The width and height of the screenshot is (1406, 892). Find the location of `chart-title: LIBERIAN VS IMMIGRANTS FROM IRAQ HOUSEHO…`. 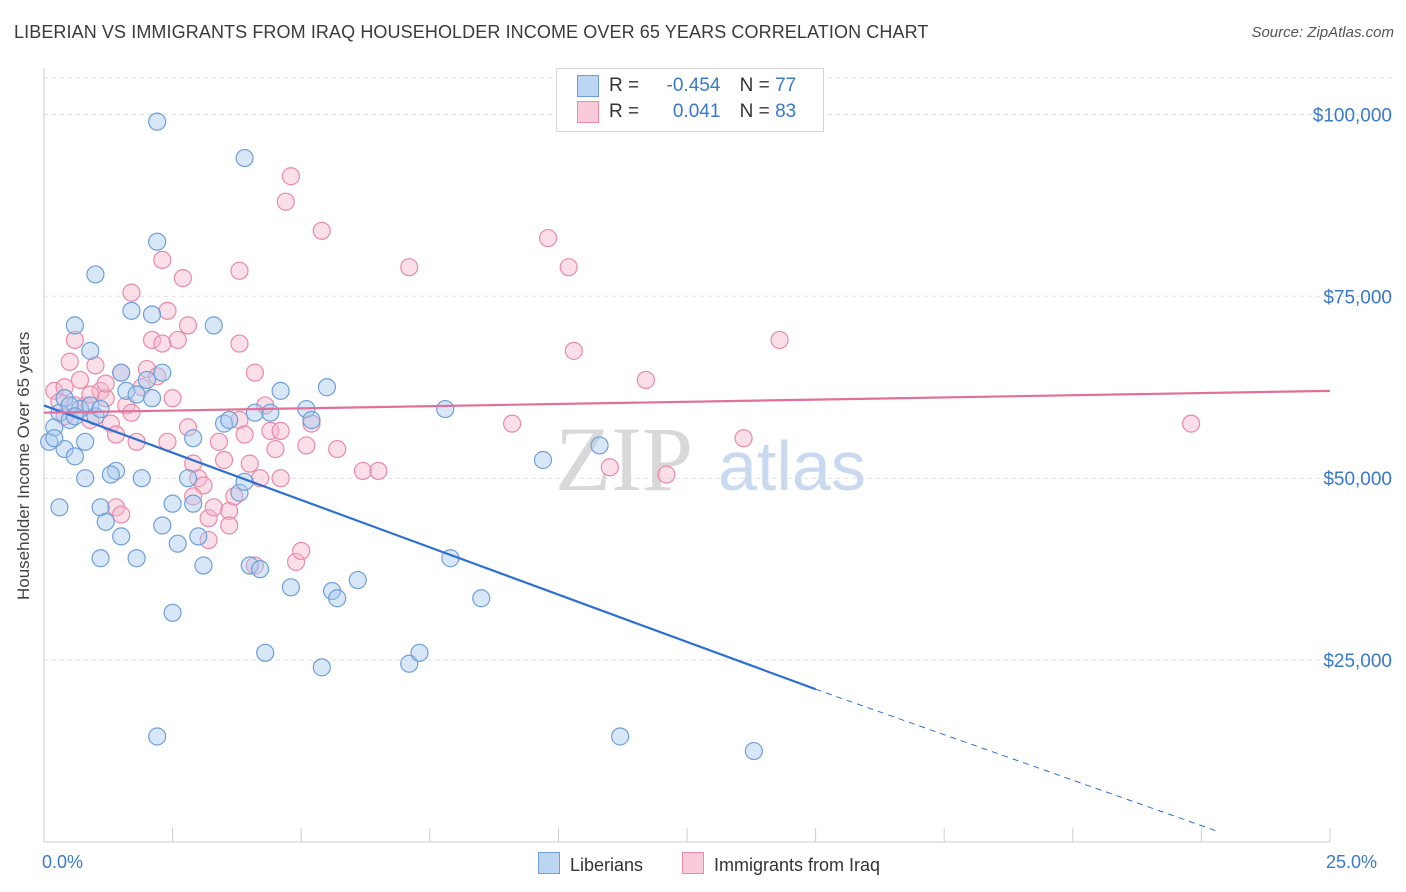

chart-title: LIBERIAN VS IMMIGRANTS FROM IRAQ HOUSEHO… is located at coordinates (471, 32).